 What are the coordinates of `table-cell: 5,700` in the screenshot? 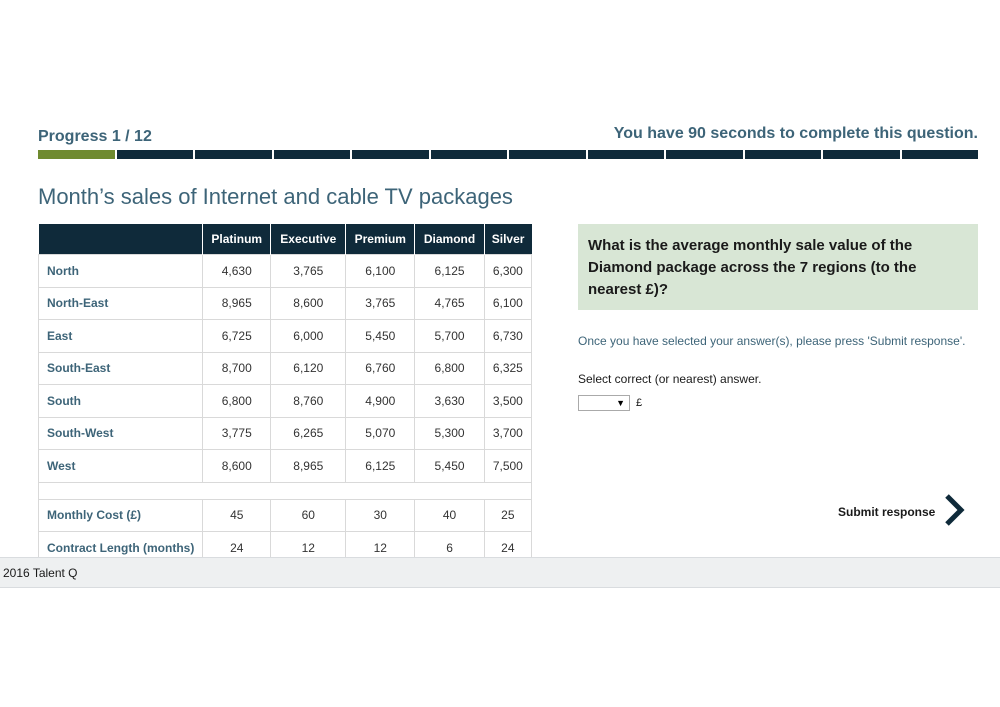 It's located at (449, 336).